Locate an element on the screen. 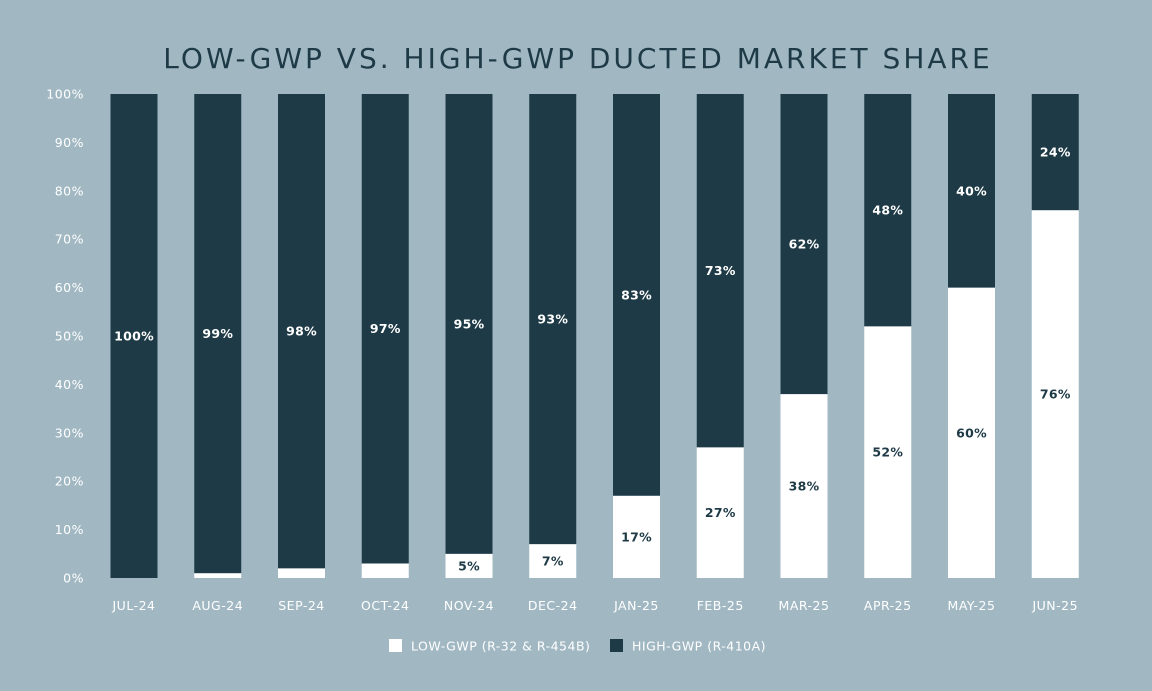 This screenshot has width=1152, height=691. x-tick-label: SEP-24 is located at coordinates (301, 605).